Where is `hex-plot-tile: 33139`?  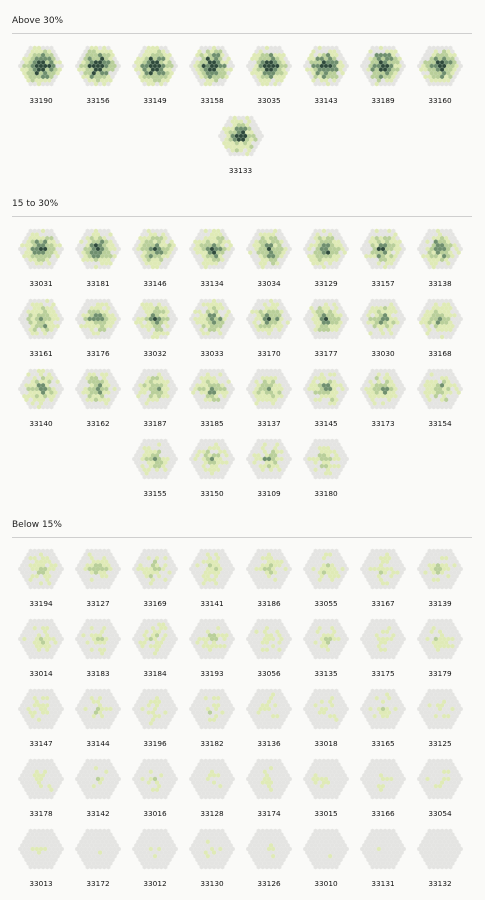
hex-plot-tile: 33139 is located at coordinates (440, 581).